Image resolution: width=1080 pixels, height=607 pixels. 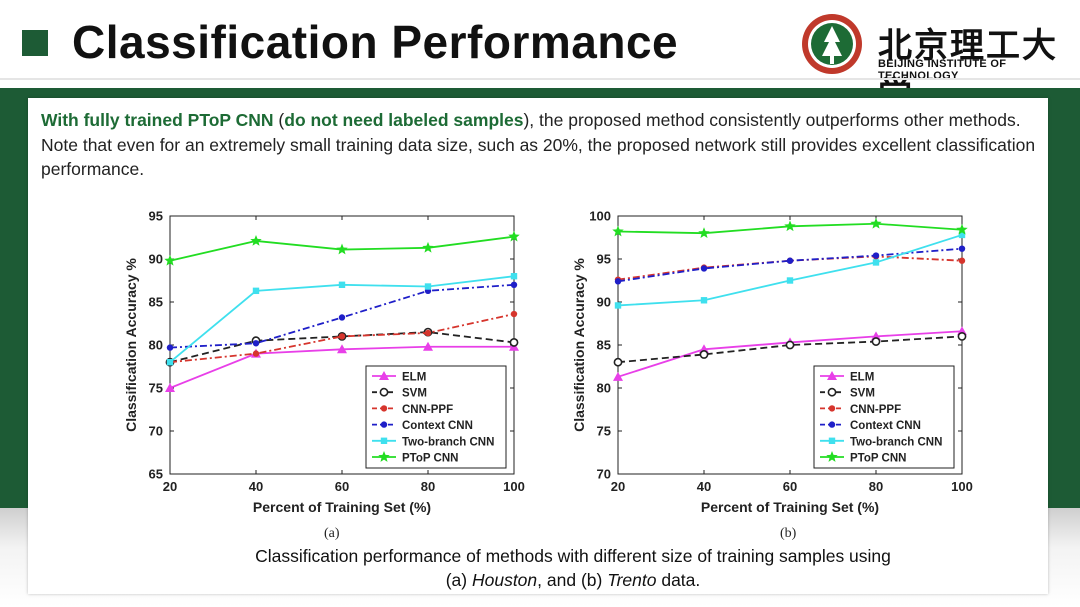 I want to click on legend-marker-elm, so click(x=832, y=375).